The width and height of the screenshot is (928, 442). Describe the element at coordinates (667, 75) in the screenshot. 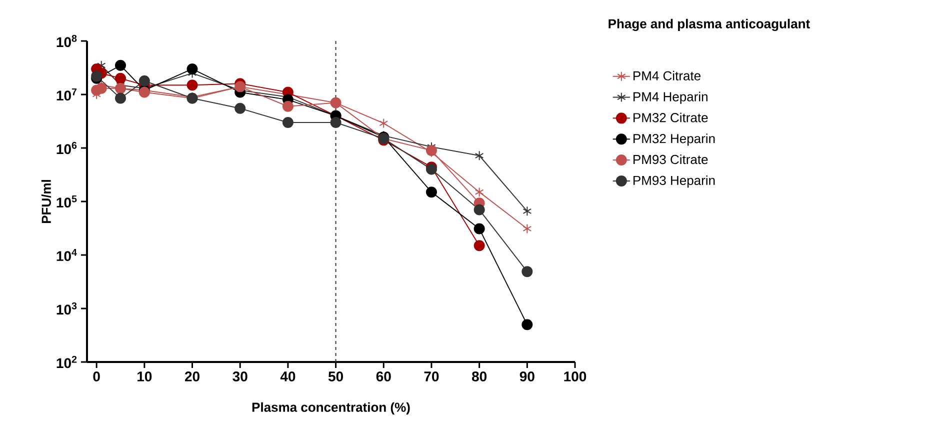

I see `legend-label: PM4 Citrate` at that location.